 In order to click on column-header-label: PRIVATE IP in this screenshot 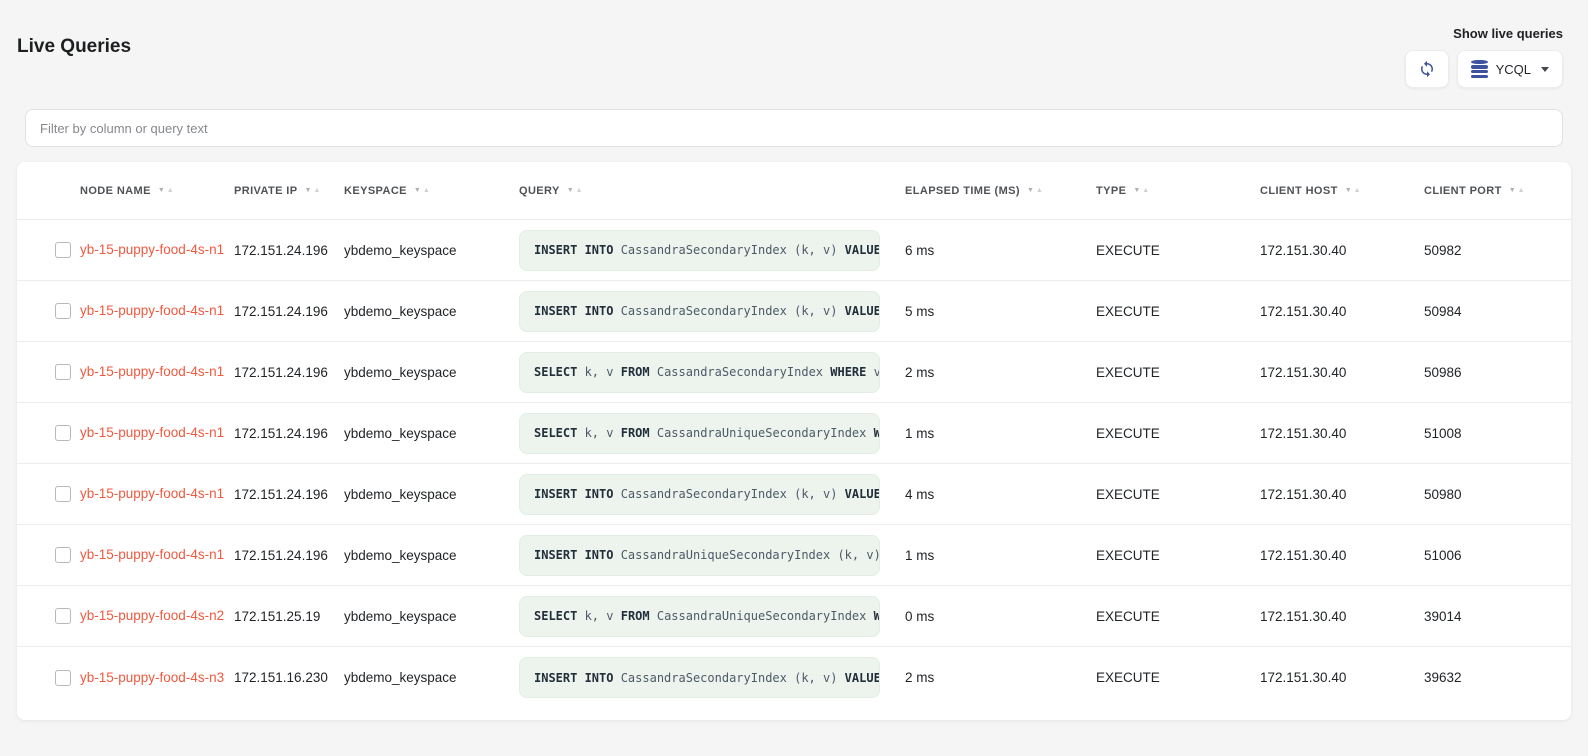, I will do `click(266, 190)`.